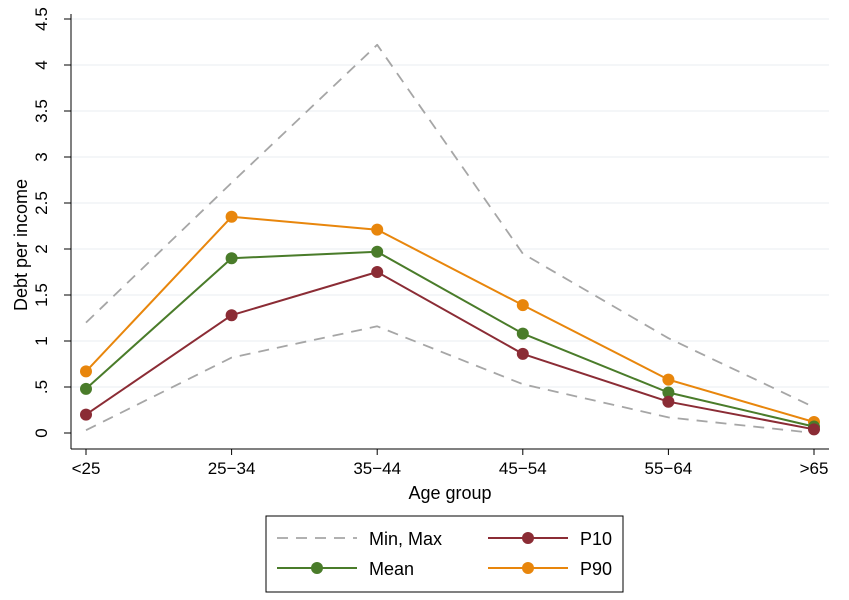 The height and width of the screenshot is (600, 849). I want to click on legend-item-mean: Mean, so click(345, 569).